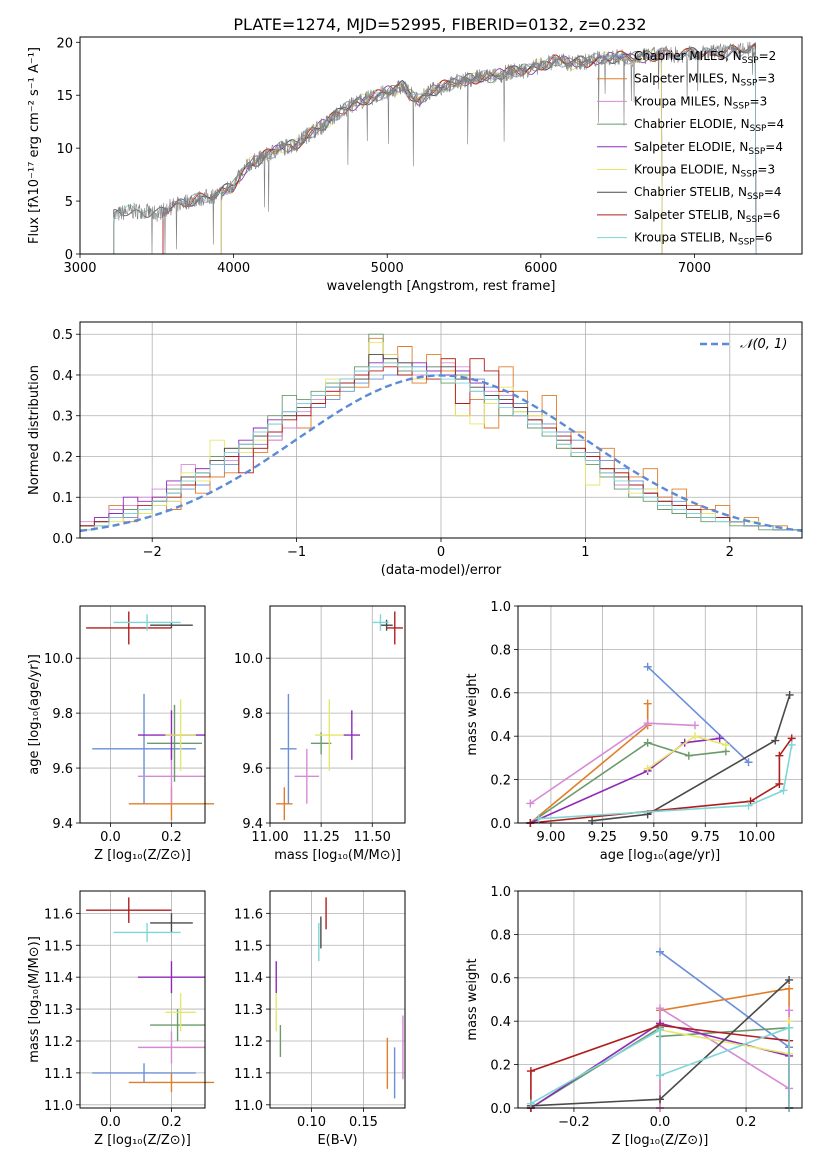 The width and height of the screenshot is (819, 1170). I want to click on legend-entry: Salpeter ELODIE, NSSP=4, so click(708, 148).